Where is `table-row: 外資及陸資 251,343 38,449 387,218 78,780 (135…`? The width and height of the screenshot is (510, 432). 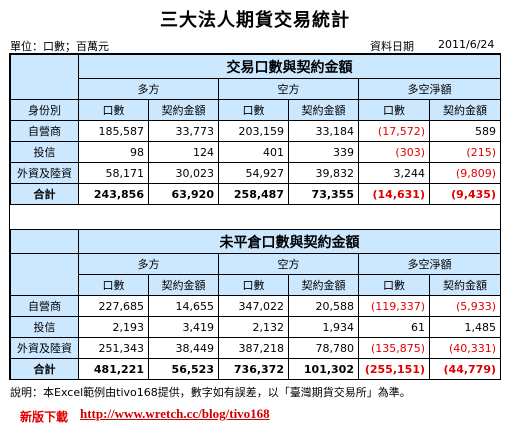
table-row: 外資及陸資 251,343 38,449 387,218 78,780 (135… is located at coordinates (256, 348).